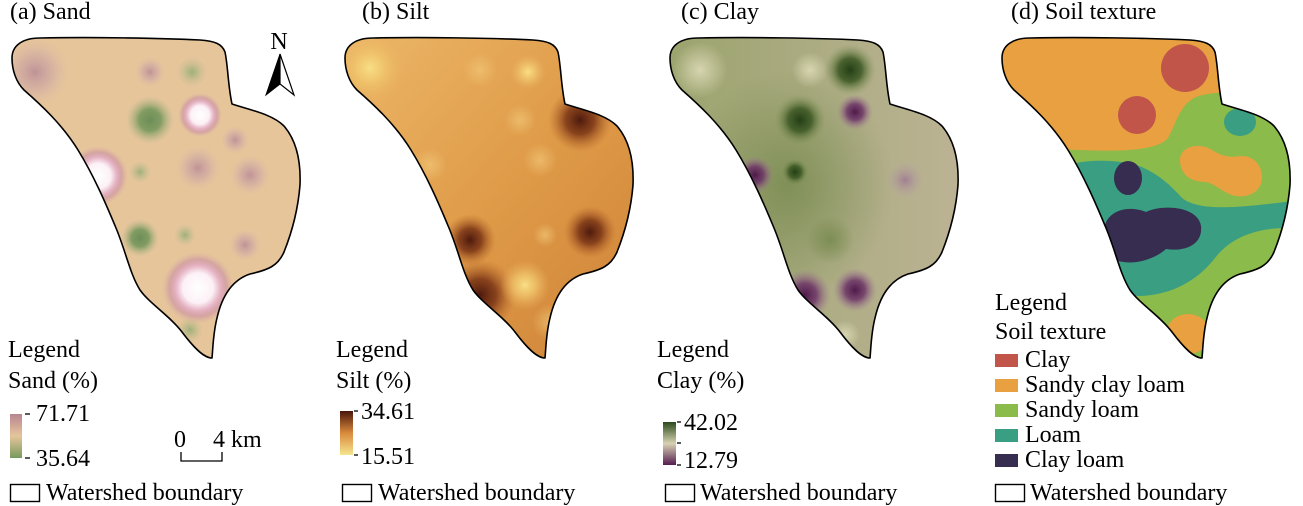 The width and height of the screenshot is (1303, 506). I want to click on legend-label-loam: Loam, so click(1053, 435).